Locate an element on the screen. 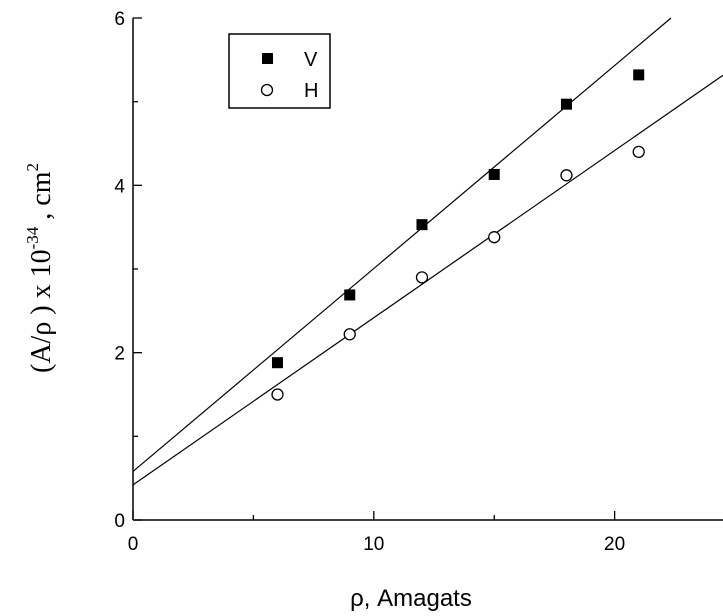 This screenshot has width=723, height=616. svg-text: (A/ρ ) x 10-34 , cm2 is located at coordinates (40, 268).